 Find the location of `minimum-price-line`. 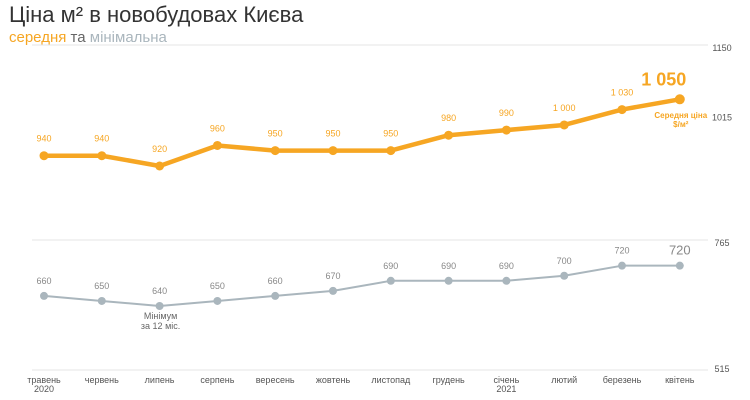

minimum-price-line is located at coordinates (361, 285).